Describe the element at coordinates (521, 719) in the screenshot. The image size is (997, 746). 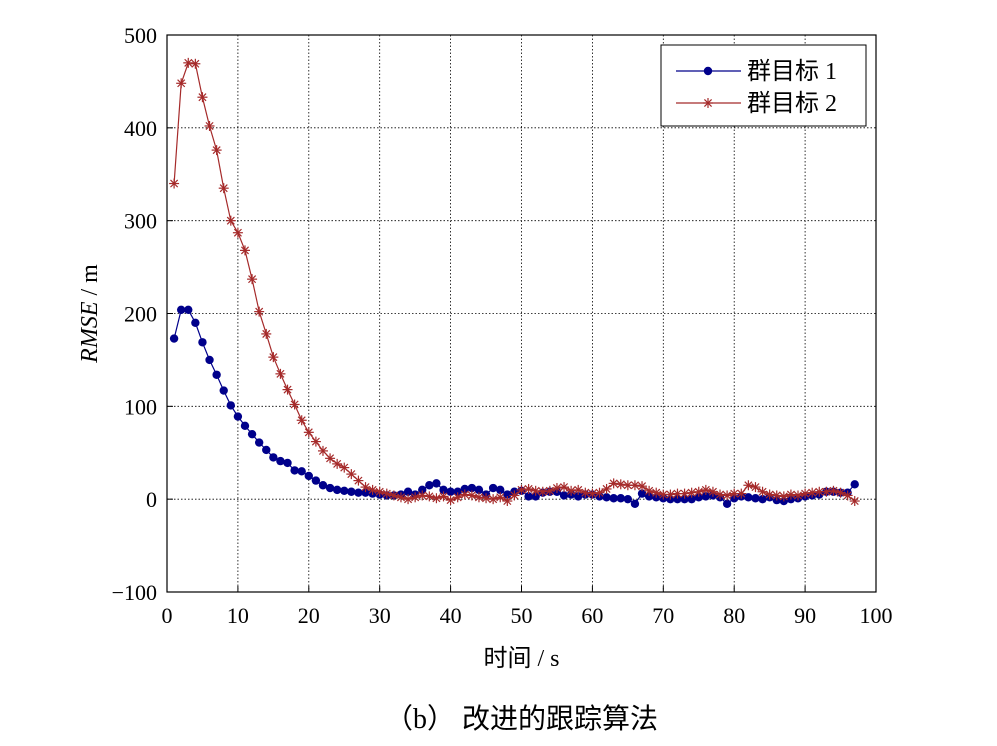
I see `figure-caption: （b） 改进的跟踪算法` at that location.